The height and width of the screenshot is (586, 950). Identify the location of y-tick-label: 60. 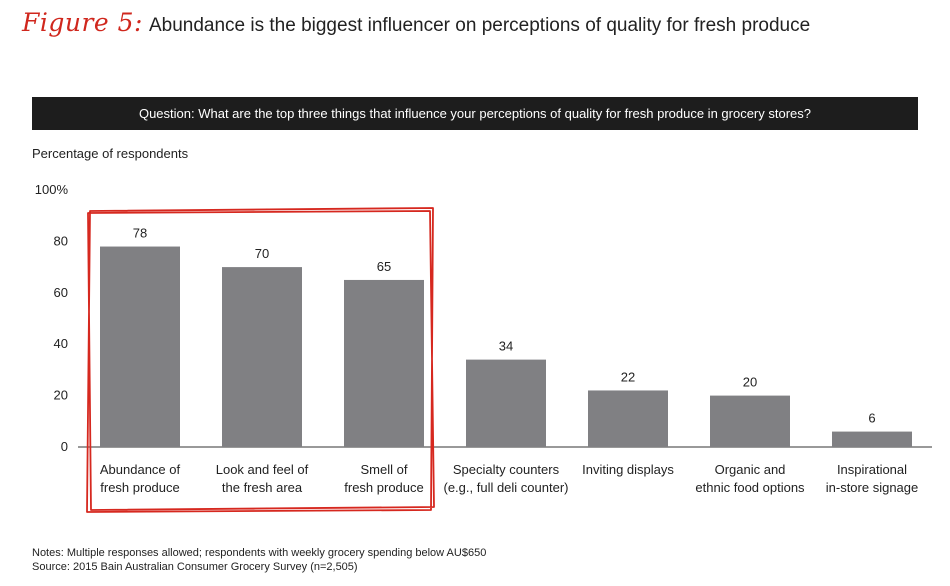
(61, 292).